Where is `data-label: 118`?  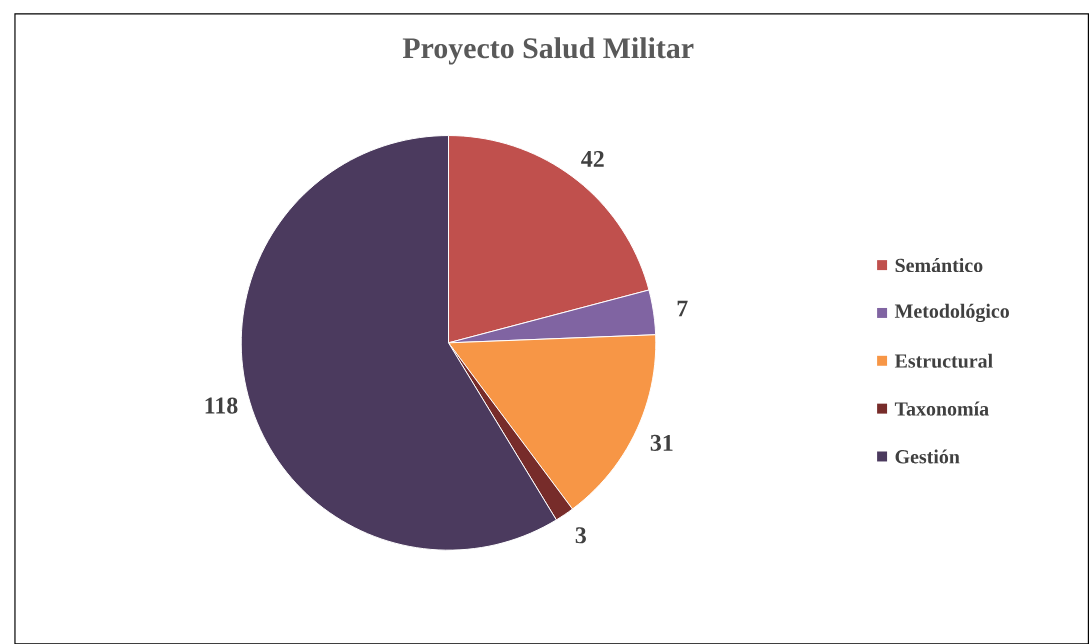 data-label: 118 is located at coordinates (221, 405).